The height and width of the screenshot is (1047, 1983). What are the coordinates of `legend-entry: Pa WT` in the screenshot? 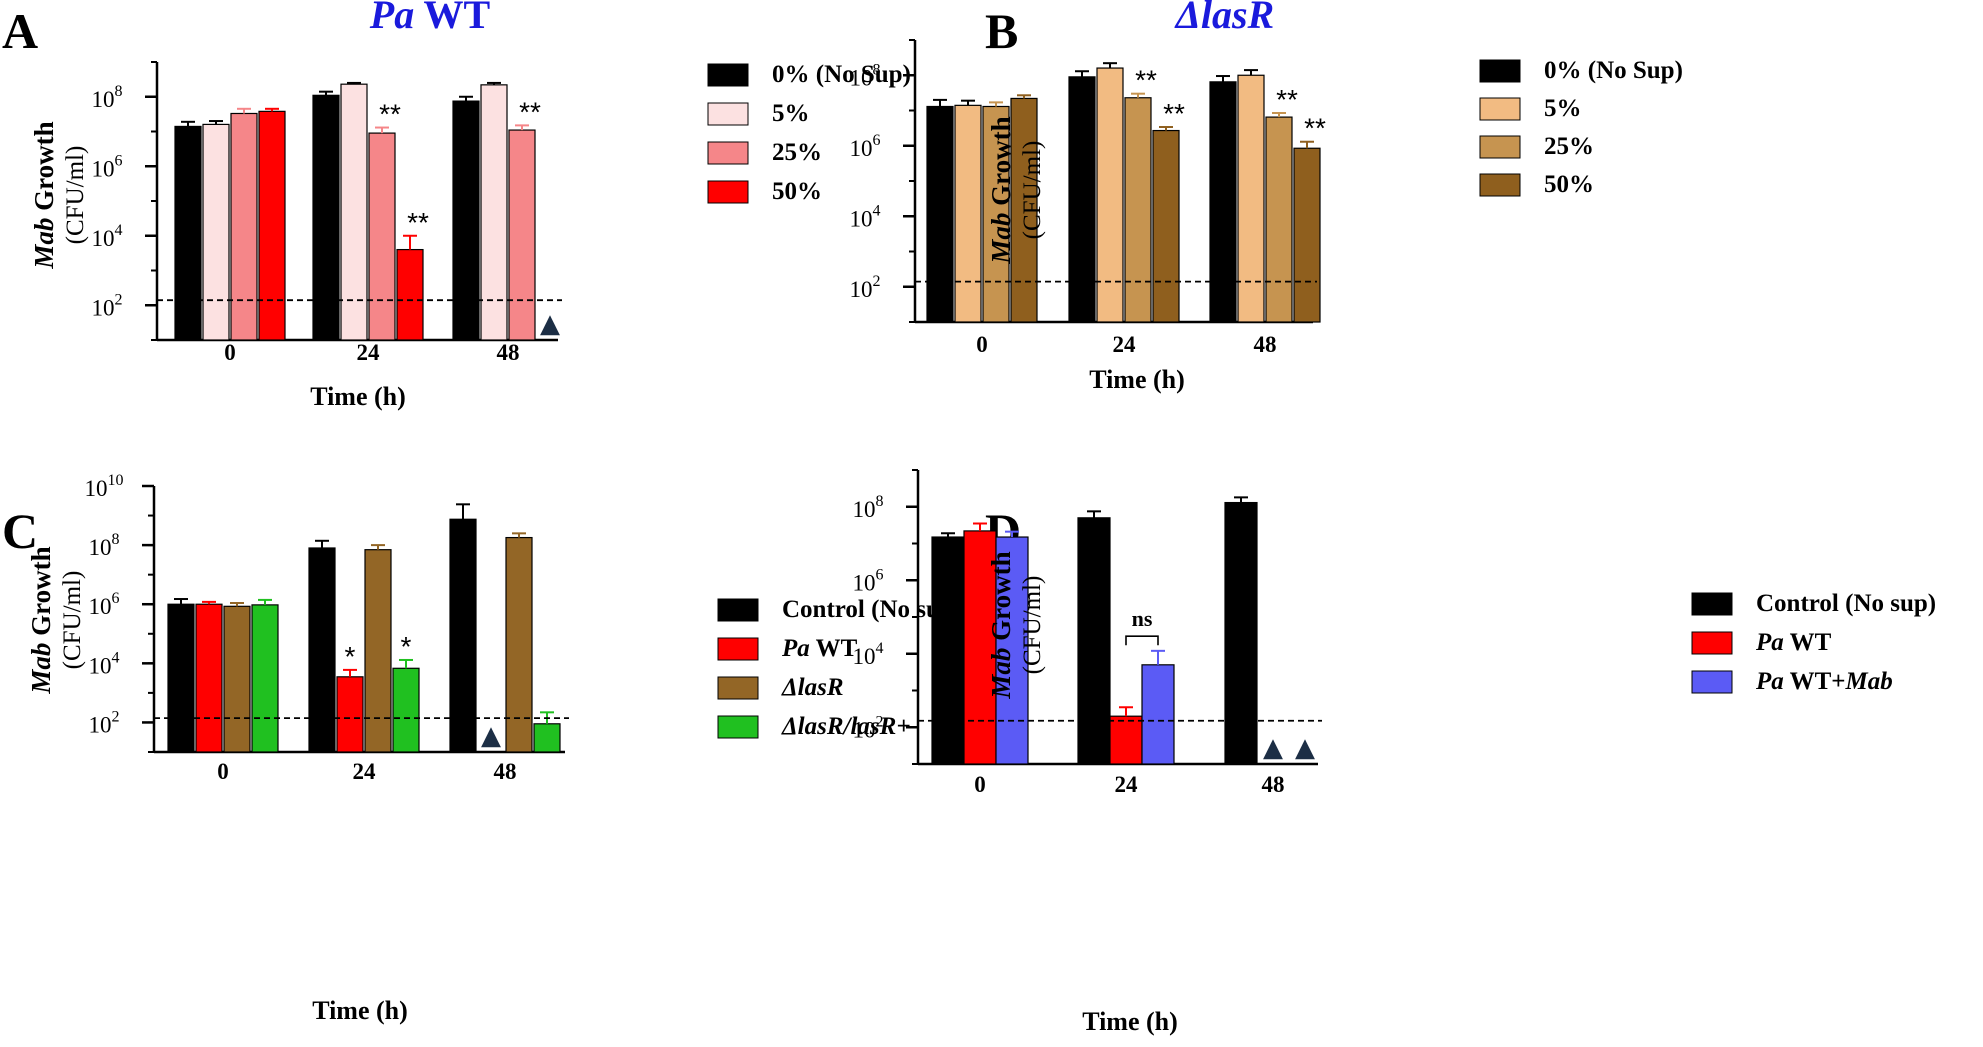 It's located at (1793, 642).